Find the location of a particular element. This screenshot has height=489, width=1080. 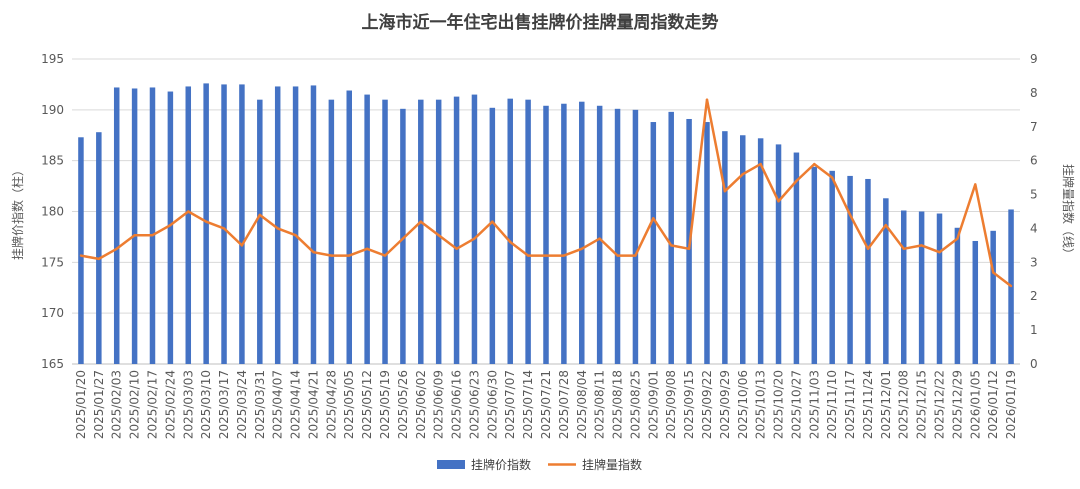

y-right-tick-label: 3 is located at coordinates (1034, 262).